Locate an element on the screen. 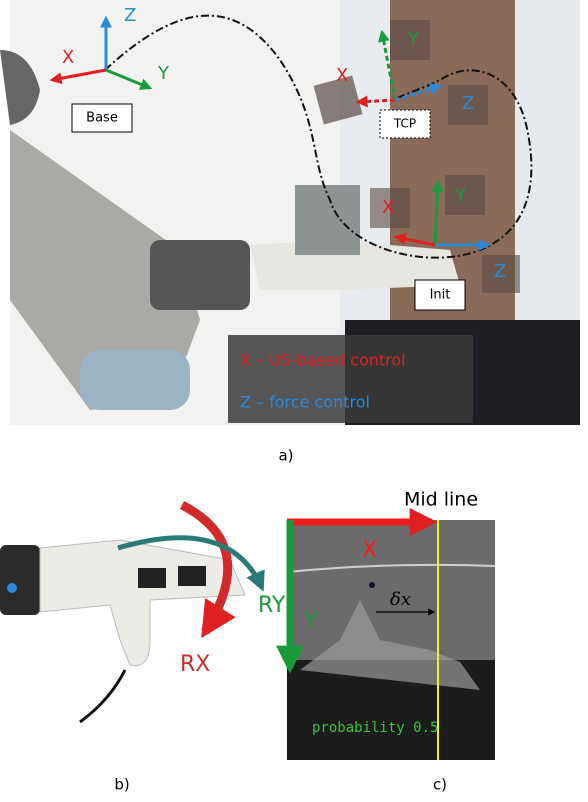 This screenshot has width=588, height=802. frame-label: TCP is located at coordinates (404, 124).